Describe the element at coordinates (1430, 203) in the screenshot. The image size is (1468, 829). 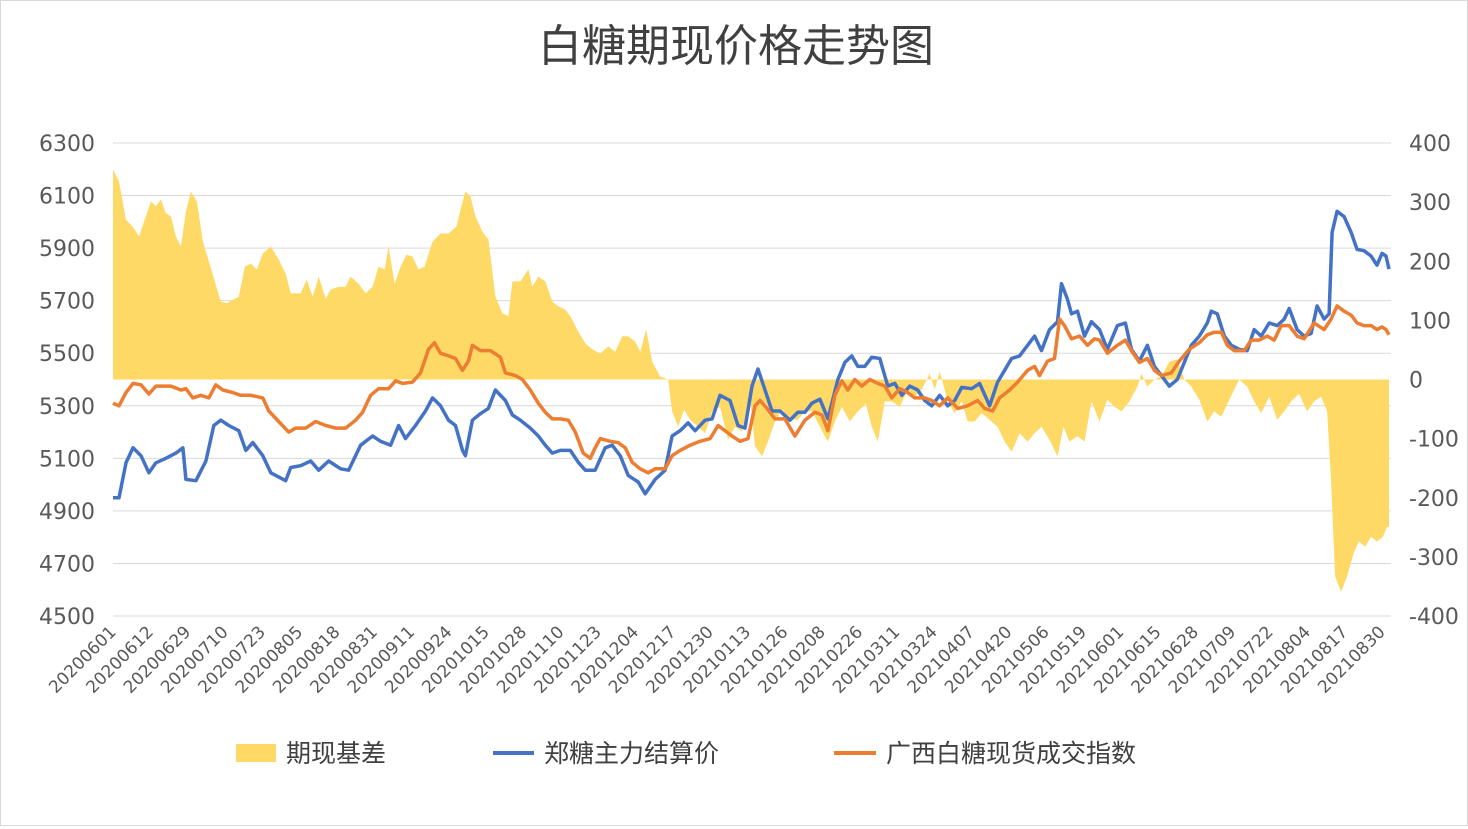
I see `y-right-tick-label: 300` at that location.